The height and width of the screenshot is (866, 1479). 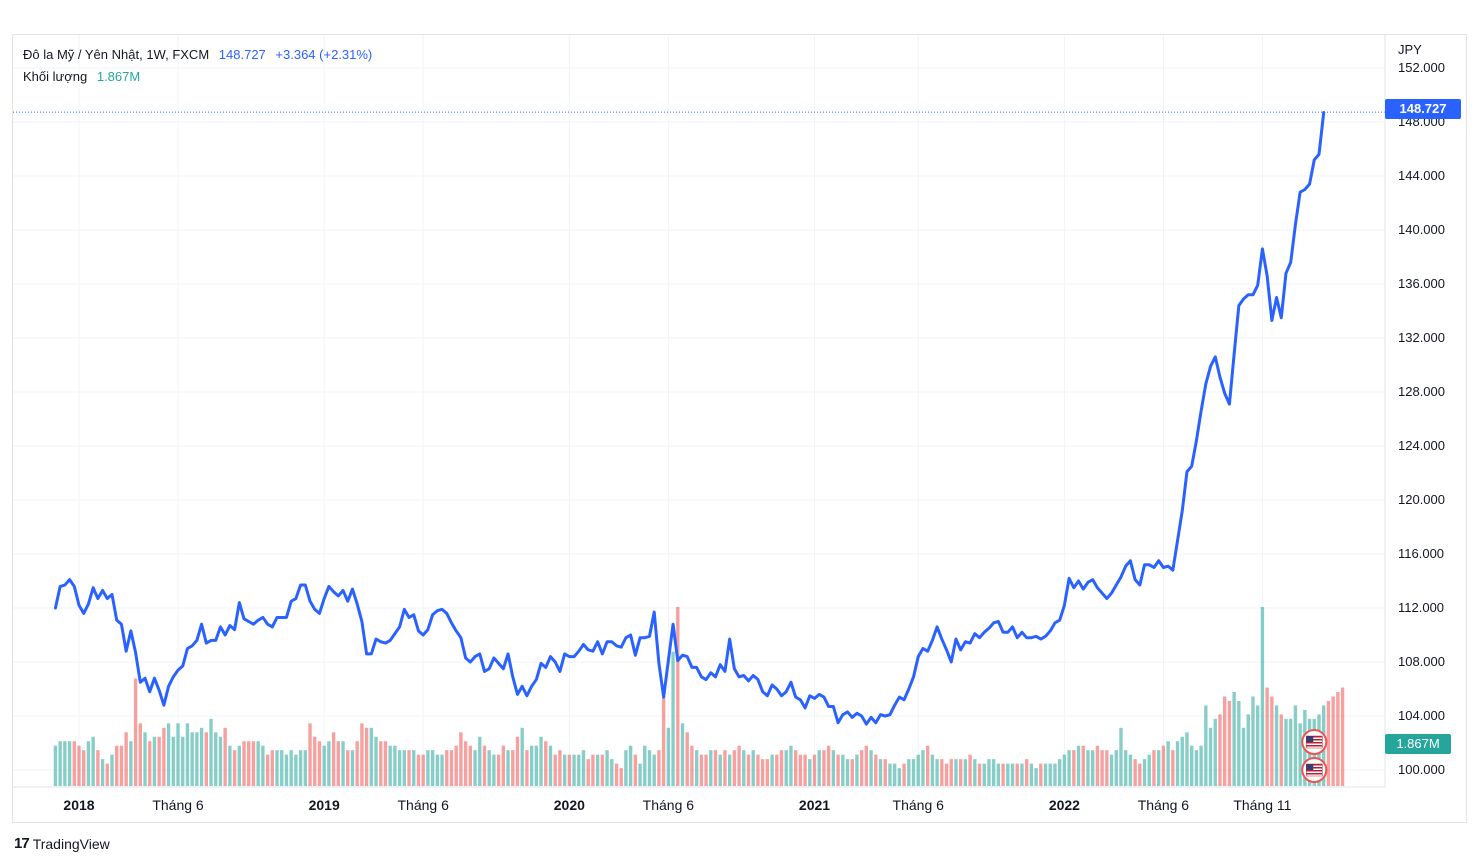 What do you see at coordinates (1421, 661) in the screenshot?
I see `y-tick-label: 108.000` at bounding box center [1421, 661].